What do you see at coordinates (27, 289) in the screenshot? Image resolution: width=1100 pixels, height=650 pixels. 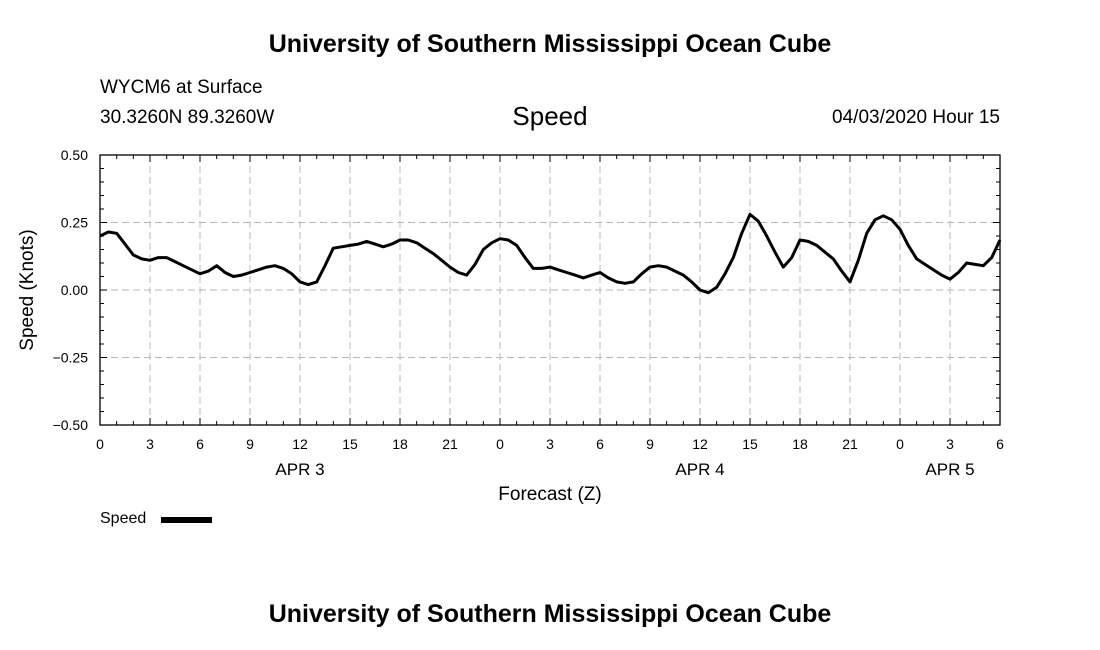 I see `y-axis-title: Speed (Knots)` at bounding box center [27, 289].